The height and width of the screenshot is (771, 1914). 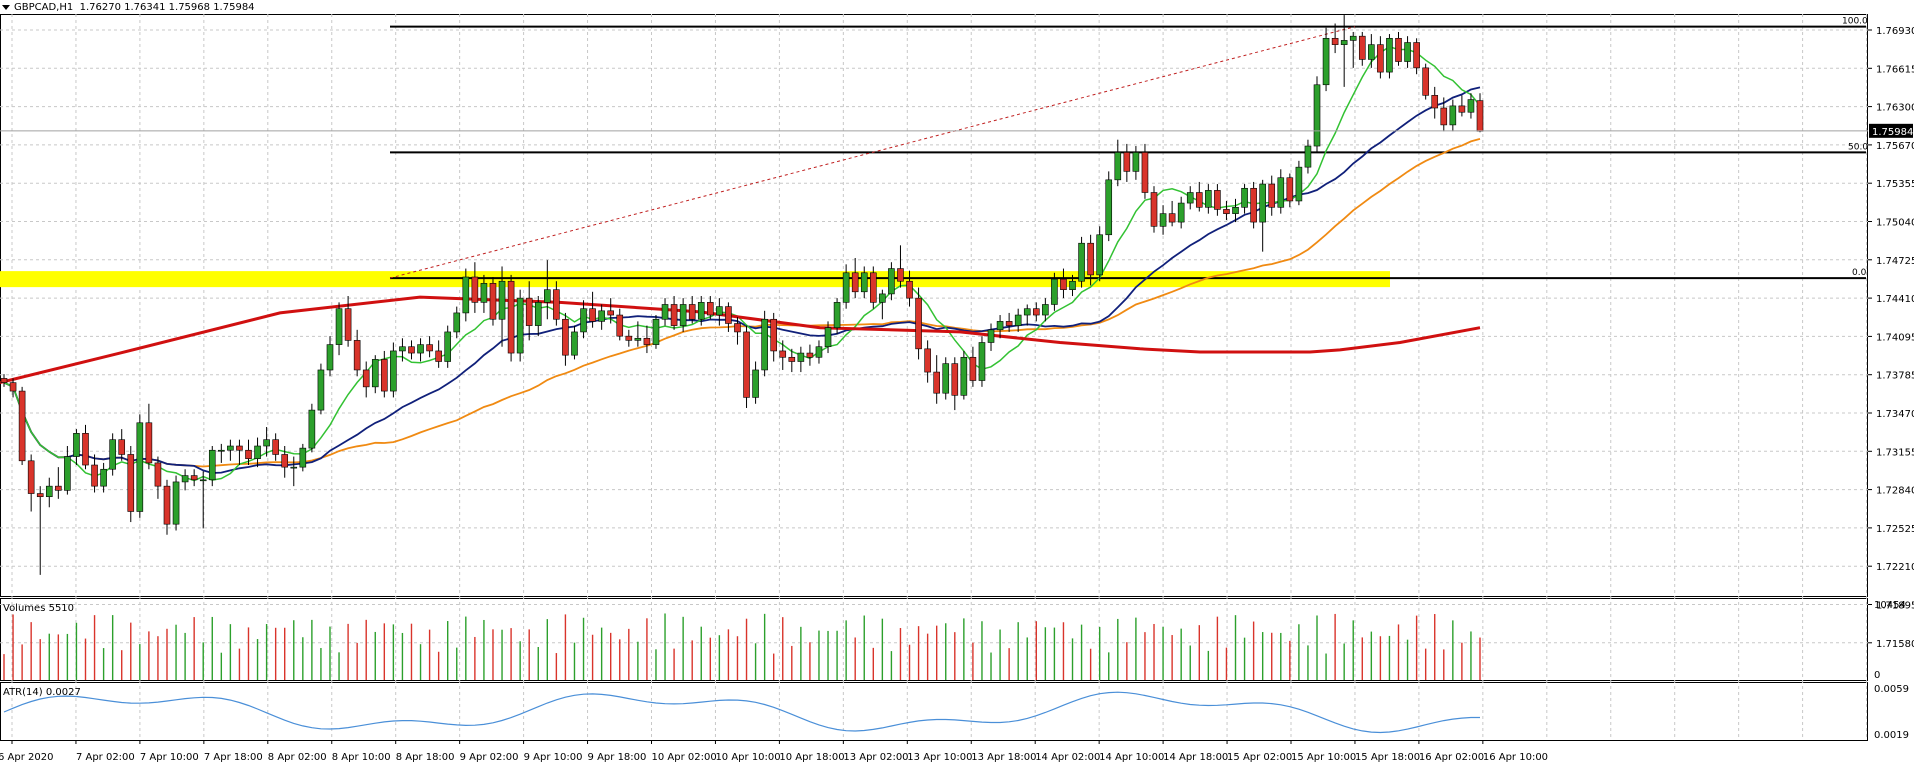 What do you see at coordinates (1855, 22) in the screenshot?
I see `fib-100-label: 100.0` at bounding box center [1855, 22].